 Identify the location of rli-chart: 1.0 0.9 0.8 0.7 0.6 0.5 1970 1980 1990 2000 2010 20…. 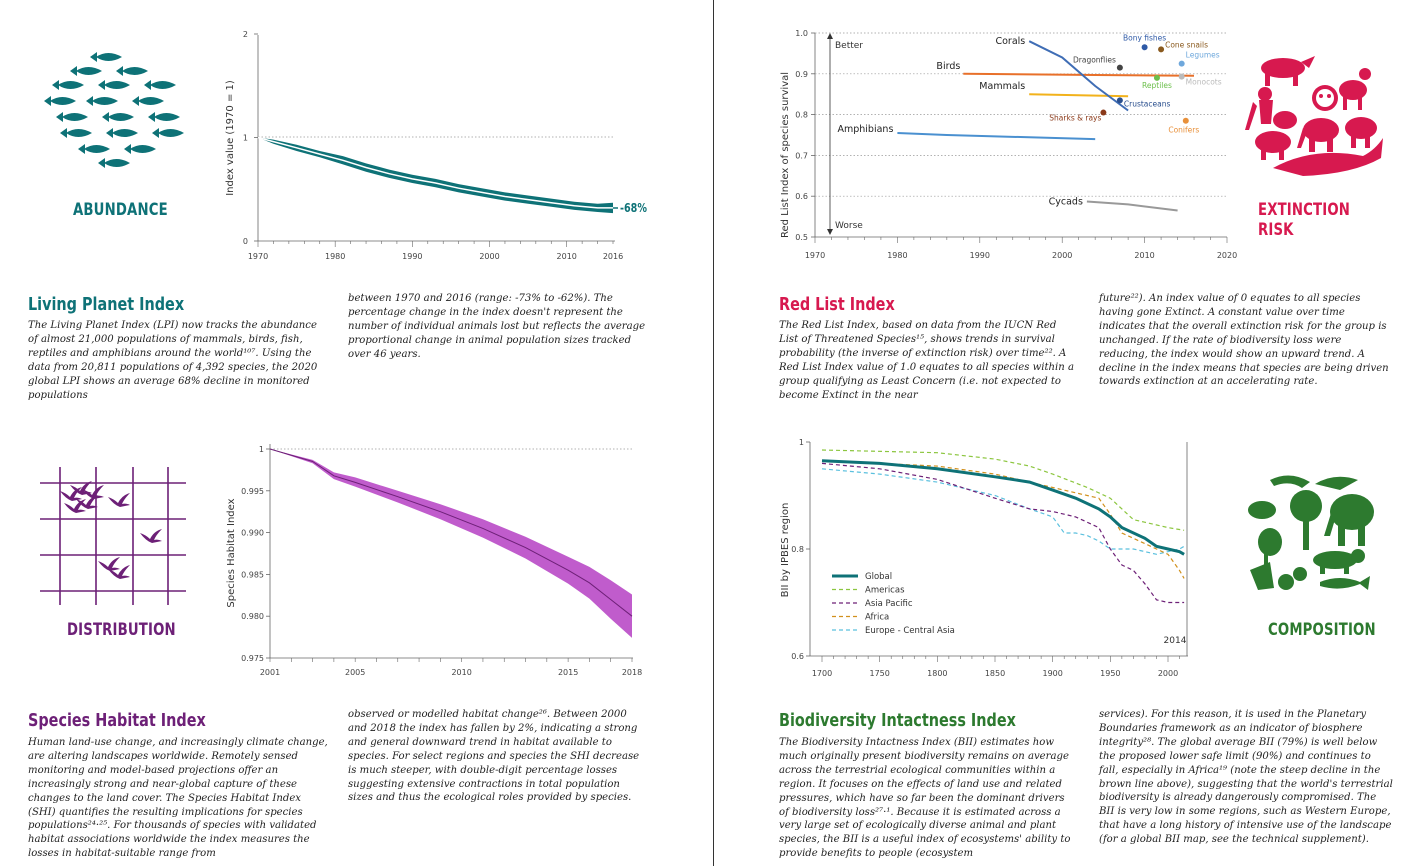
(1008, 144).